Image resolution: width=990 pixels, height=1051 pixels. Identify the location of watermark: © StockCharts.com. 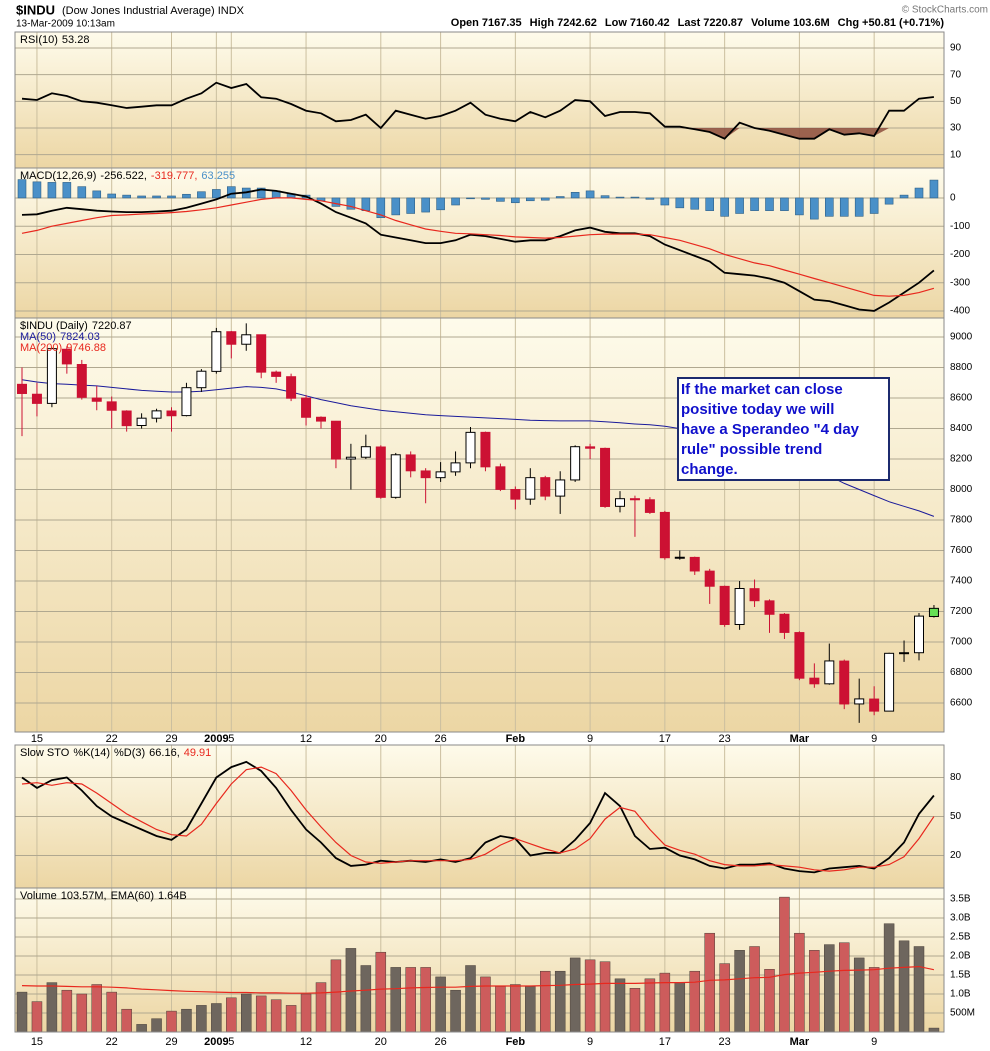
(945, 10).